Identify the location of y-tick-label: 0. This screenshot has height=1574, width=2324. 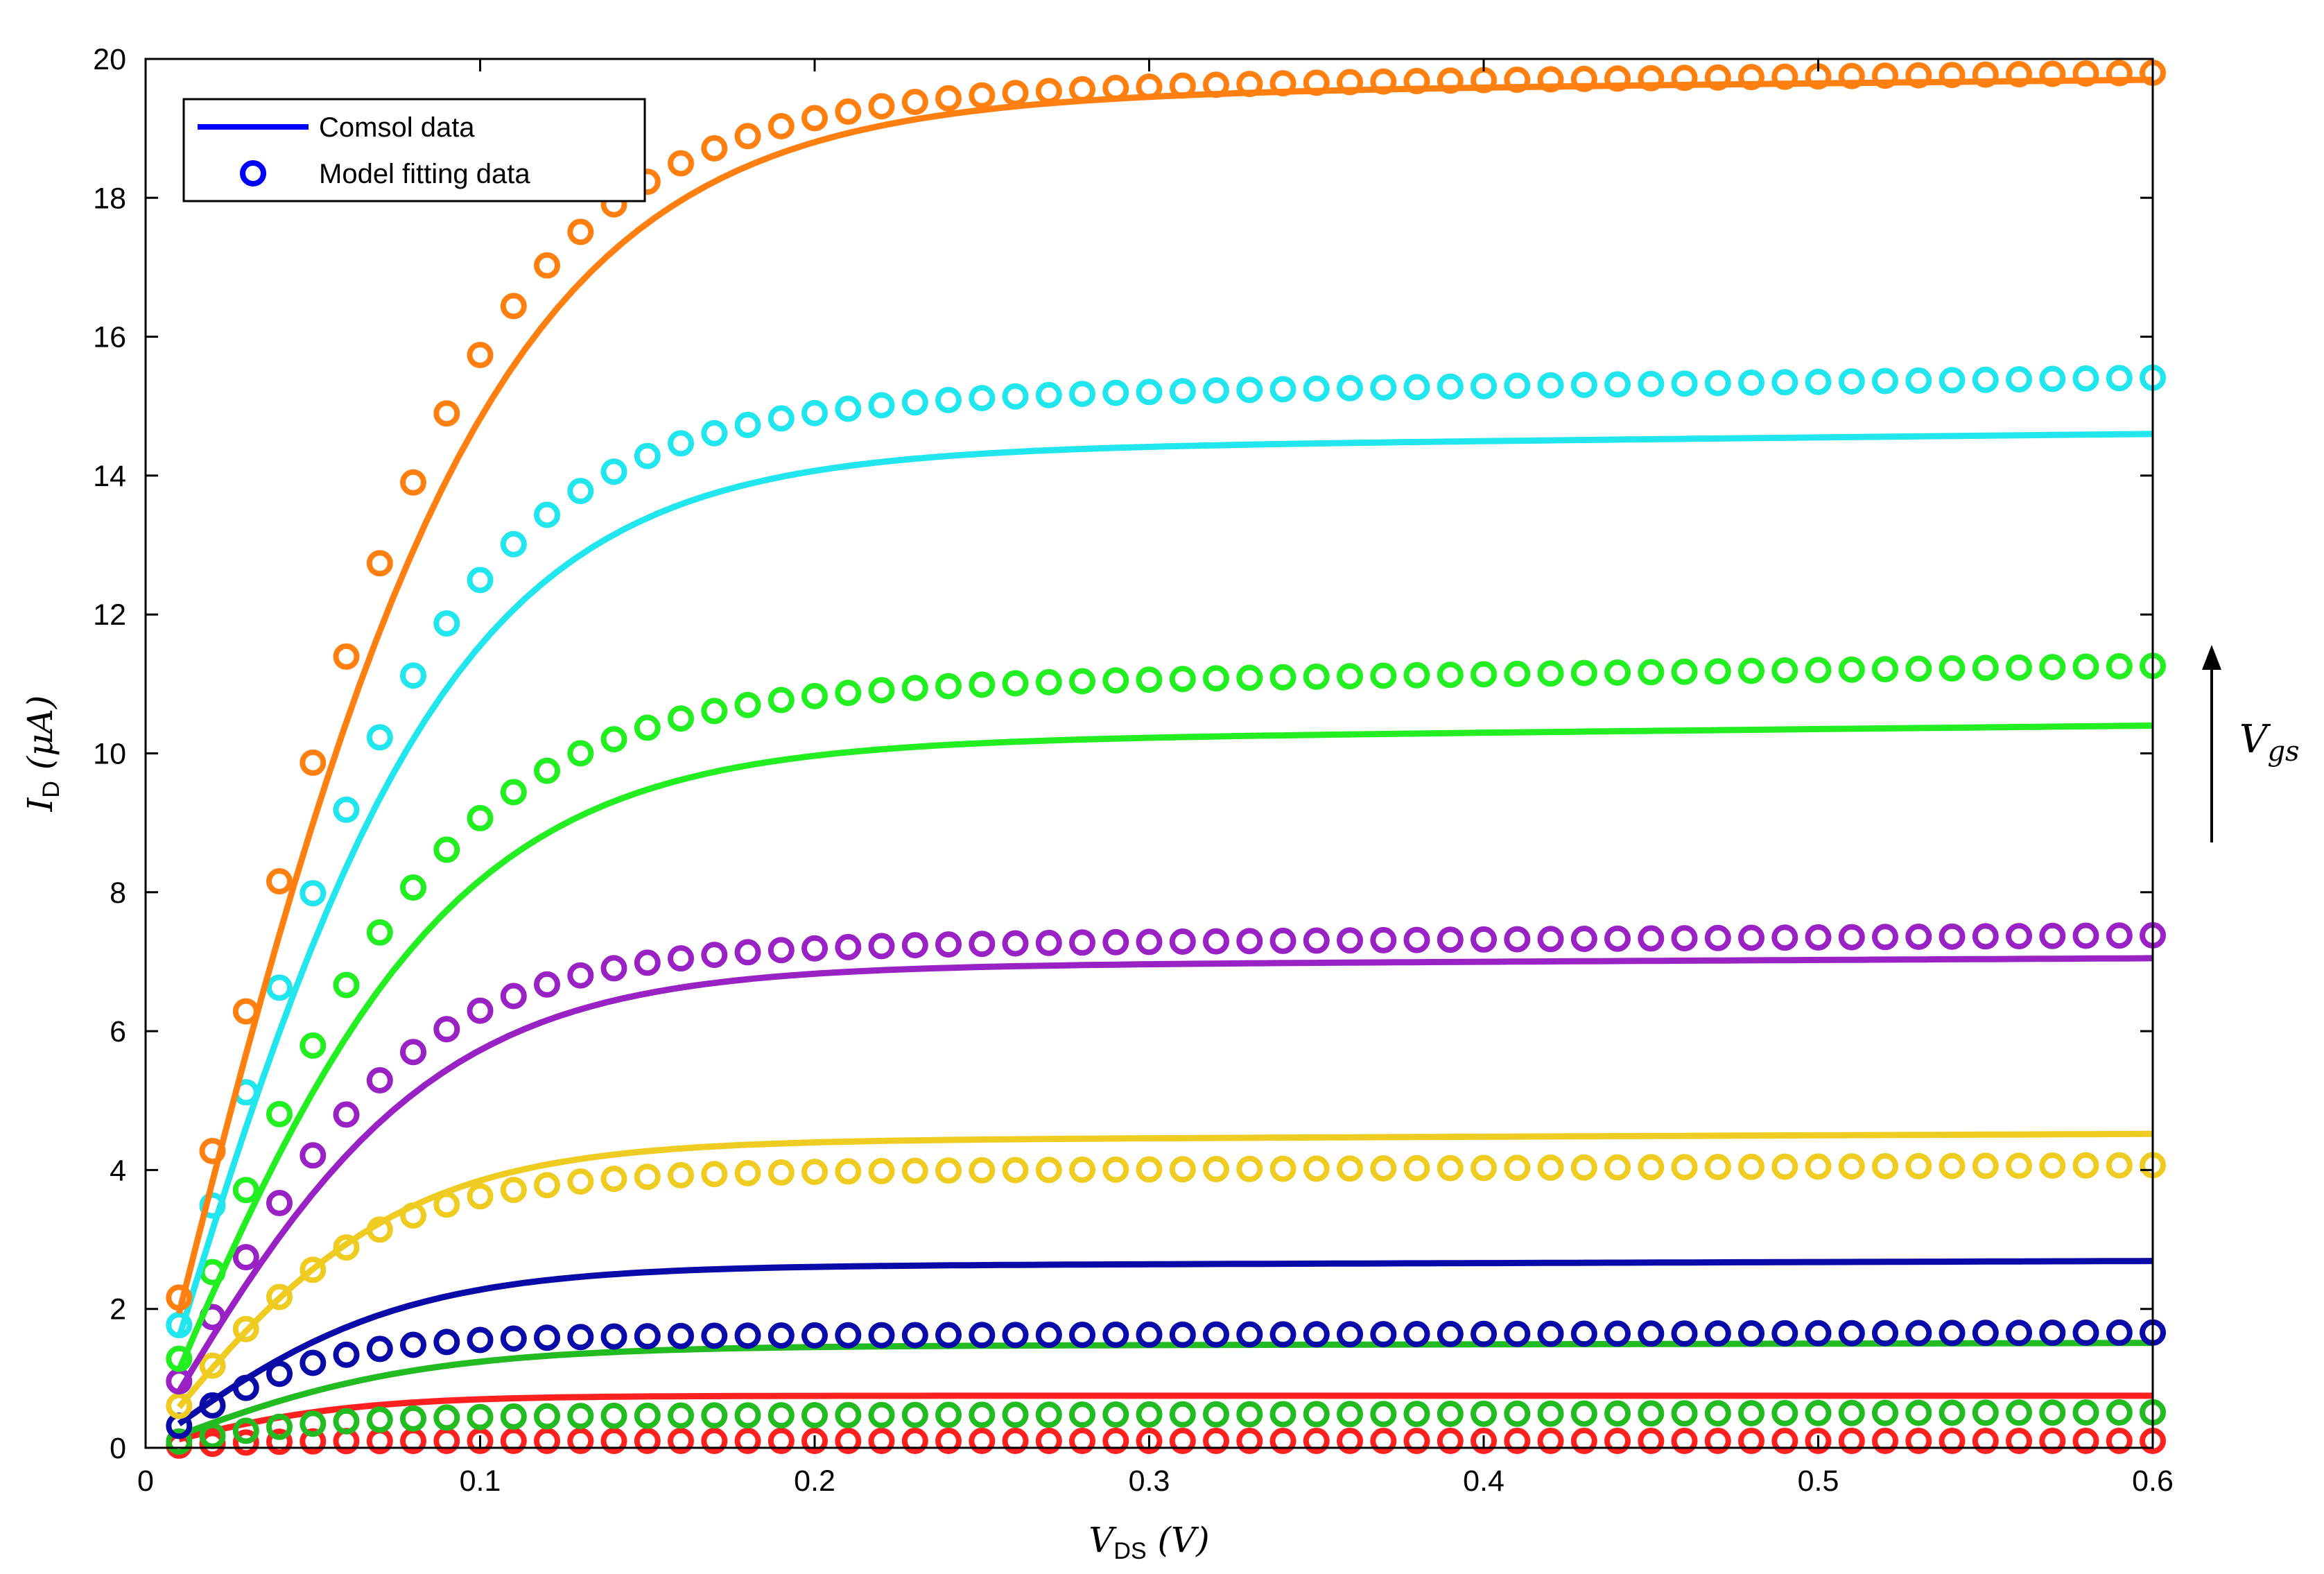
(118, 1448).